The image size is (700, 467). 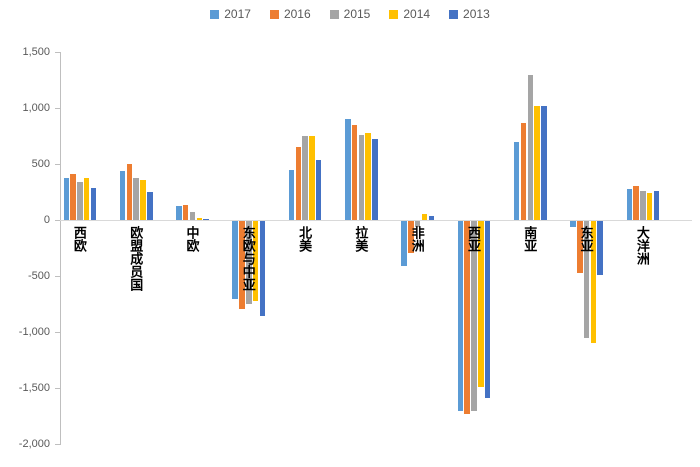 I want to click on legend-item: 2013, so click(x=469, y=14).